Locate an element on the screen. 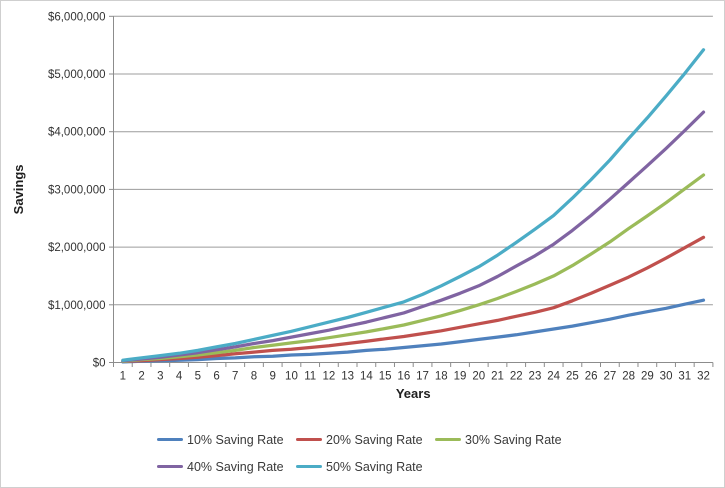 Image resolution: width=725 pixels, height=488 pixels. y-axis-tick-label: $4,000,000 is located at coordinates (77, 133).